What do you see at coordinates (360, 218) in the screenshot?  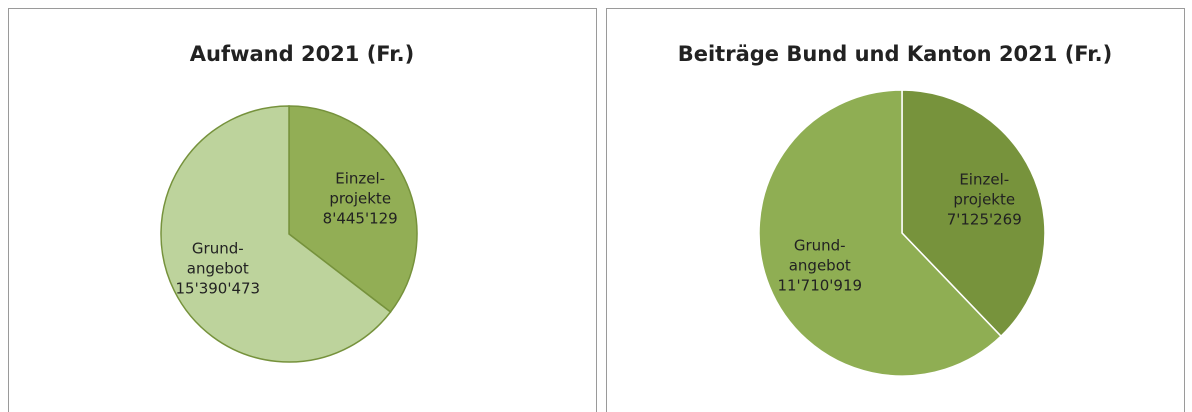 I see `data-label: 8'445'129` at bounding box center [360, 218].